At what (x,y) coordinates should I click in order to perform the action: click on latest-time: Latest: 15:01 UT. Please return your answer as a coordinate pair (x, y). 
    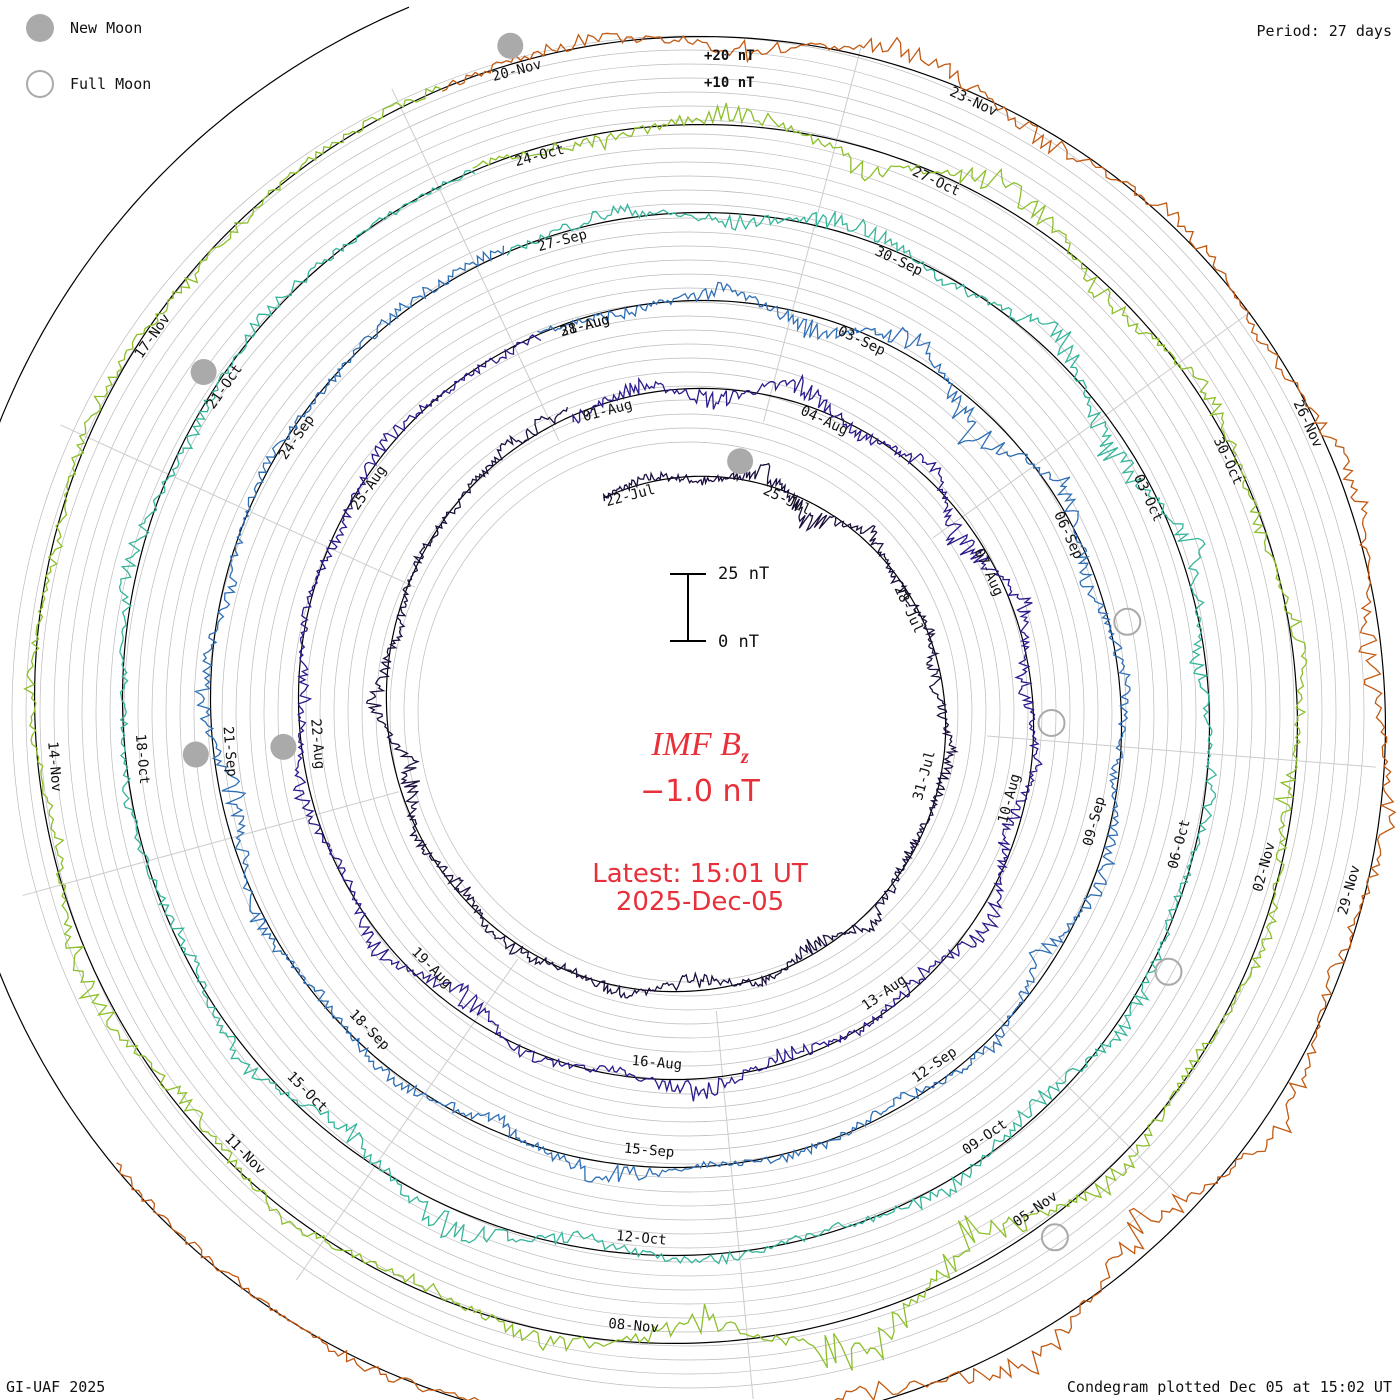
    Looking at the image, I should click on (700, 874).